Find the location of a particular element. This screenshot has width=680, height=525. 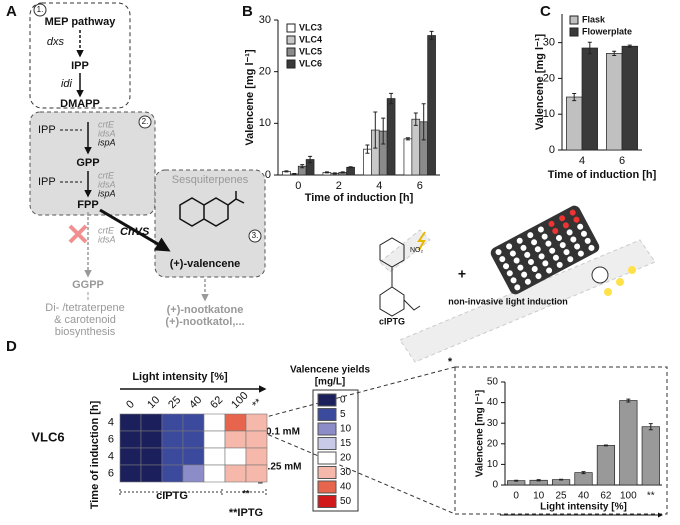

x-tick-label: 100 is located at coordinates (628, 496).